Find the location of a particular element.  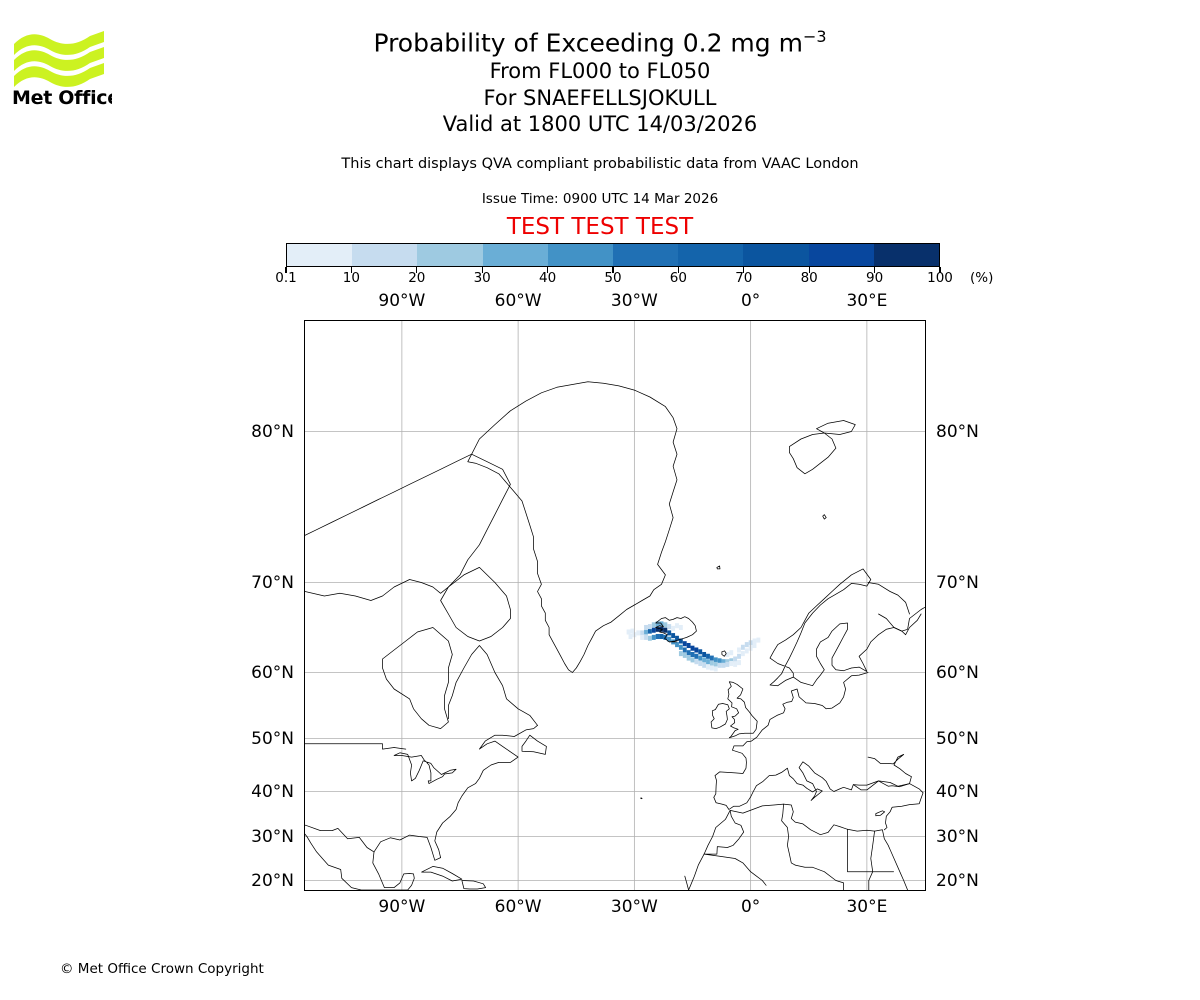

colorbar-label-90: 90 is located at coordinates (875, 278).